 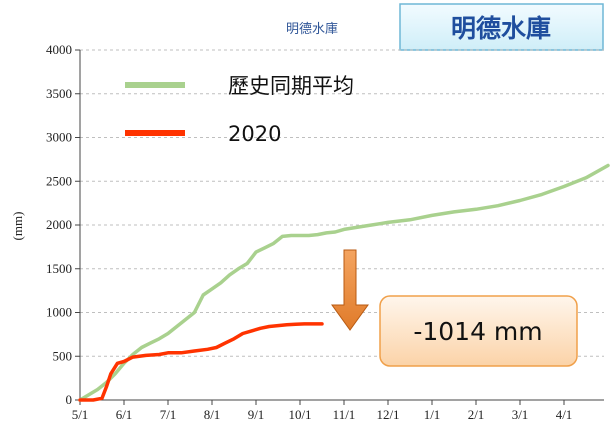 What do you see at coordinates (239, 110) in the screenshot?
I see `legend: 歷史同期平均 2020` at bounding box center [239, 110].